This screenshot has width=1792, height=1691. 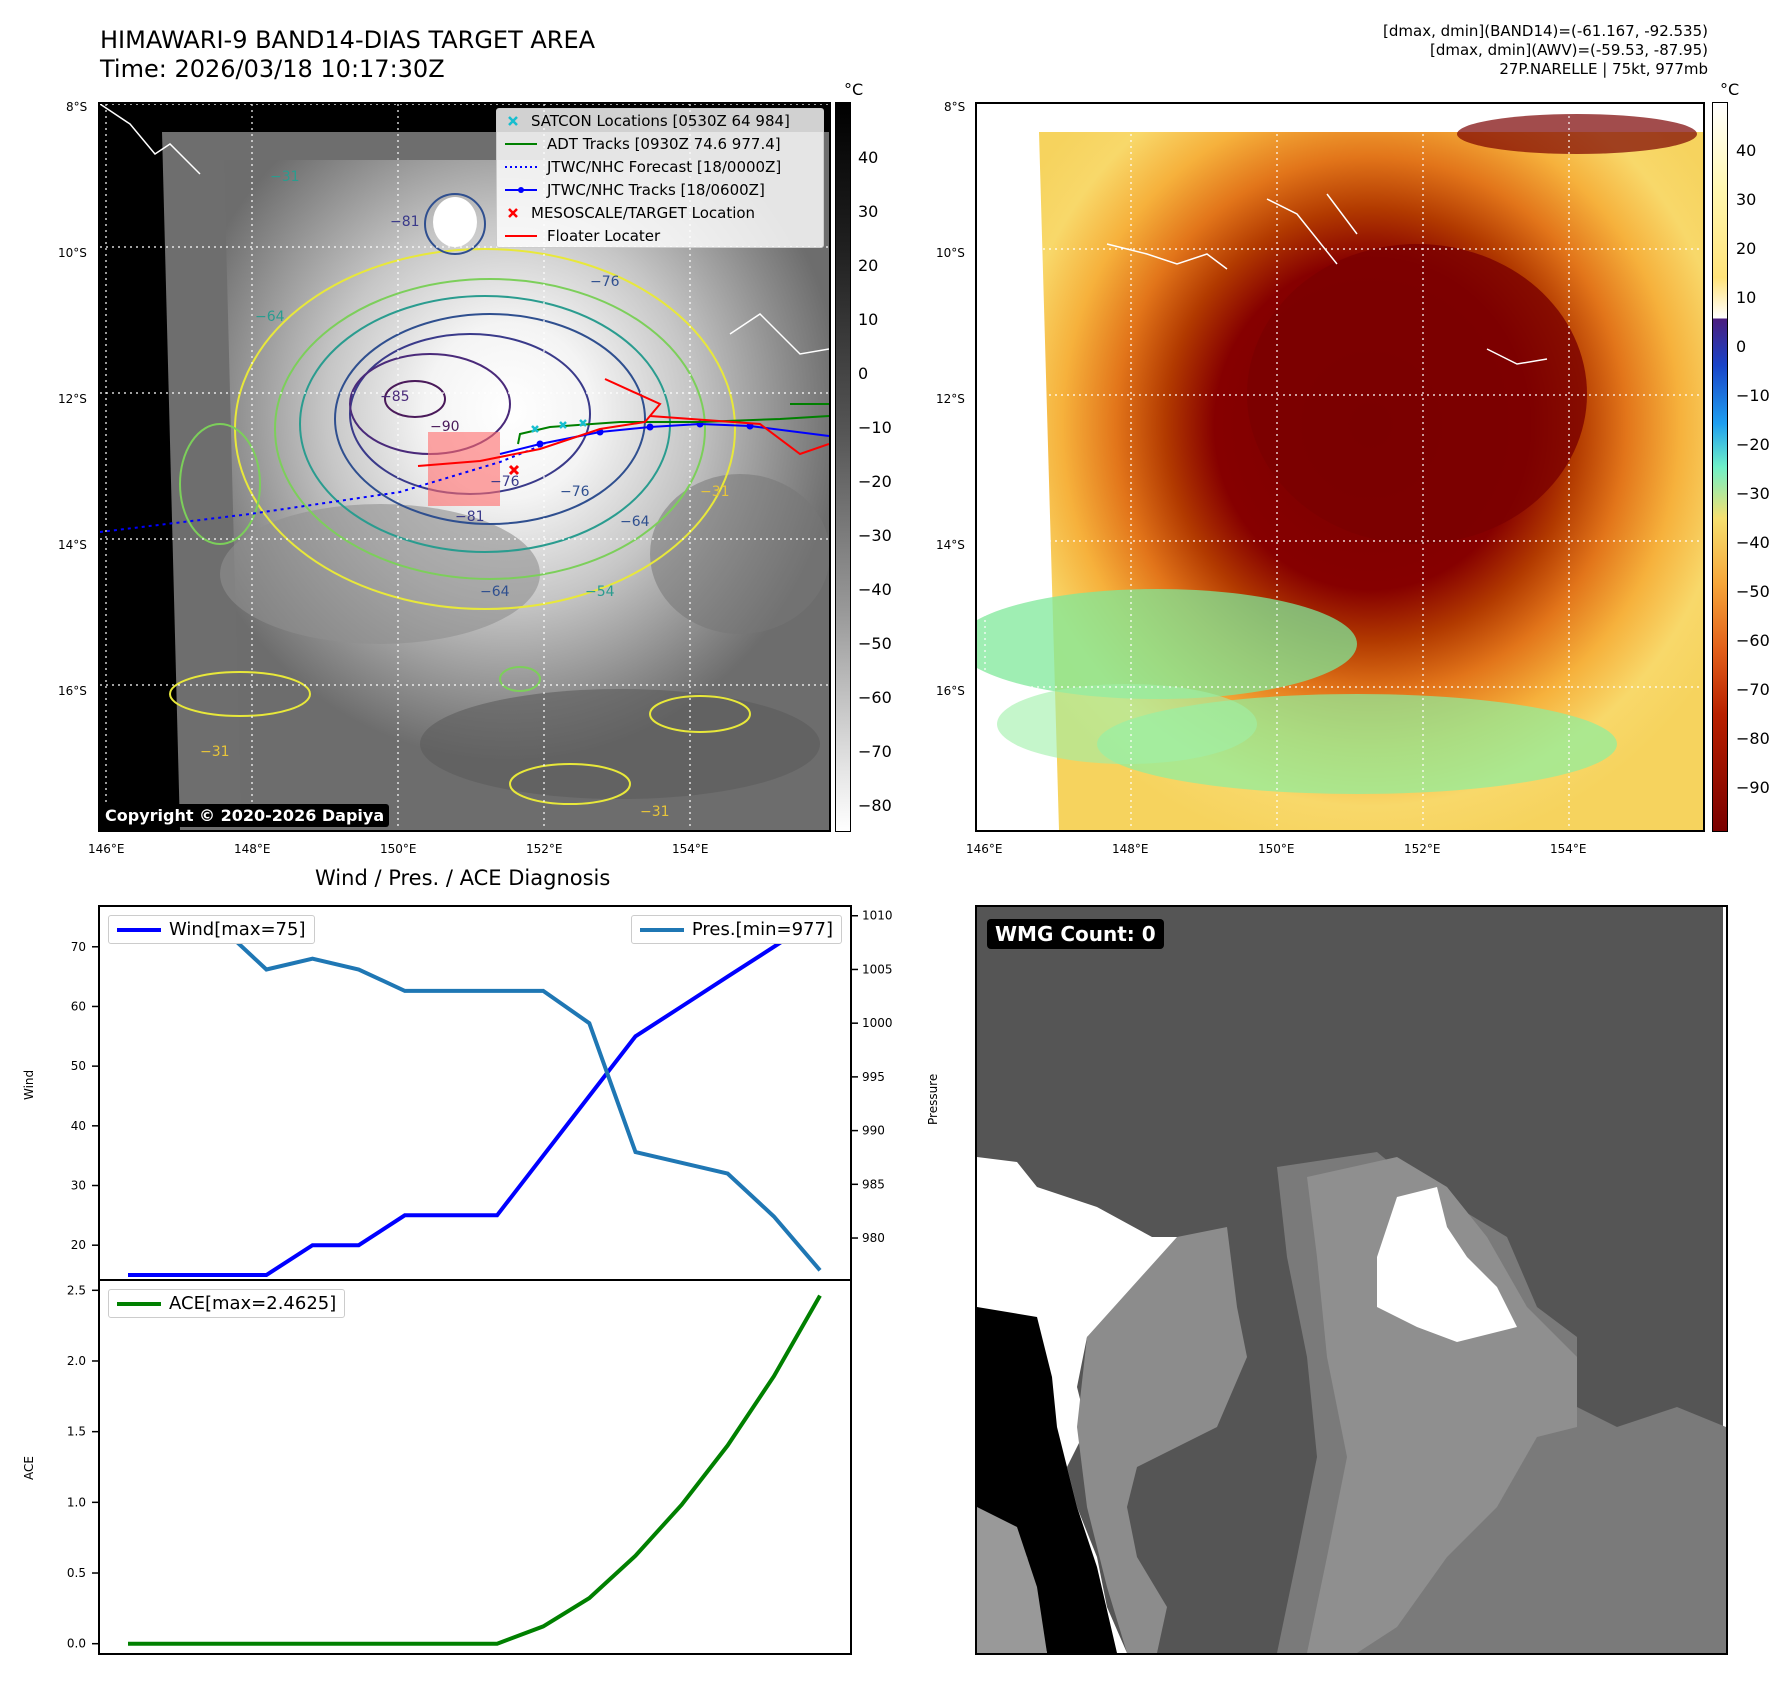 I want to click on ytick-label: 1010, so click(x=877, y=916).